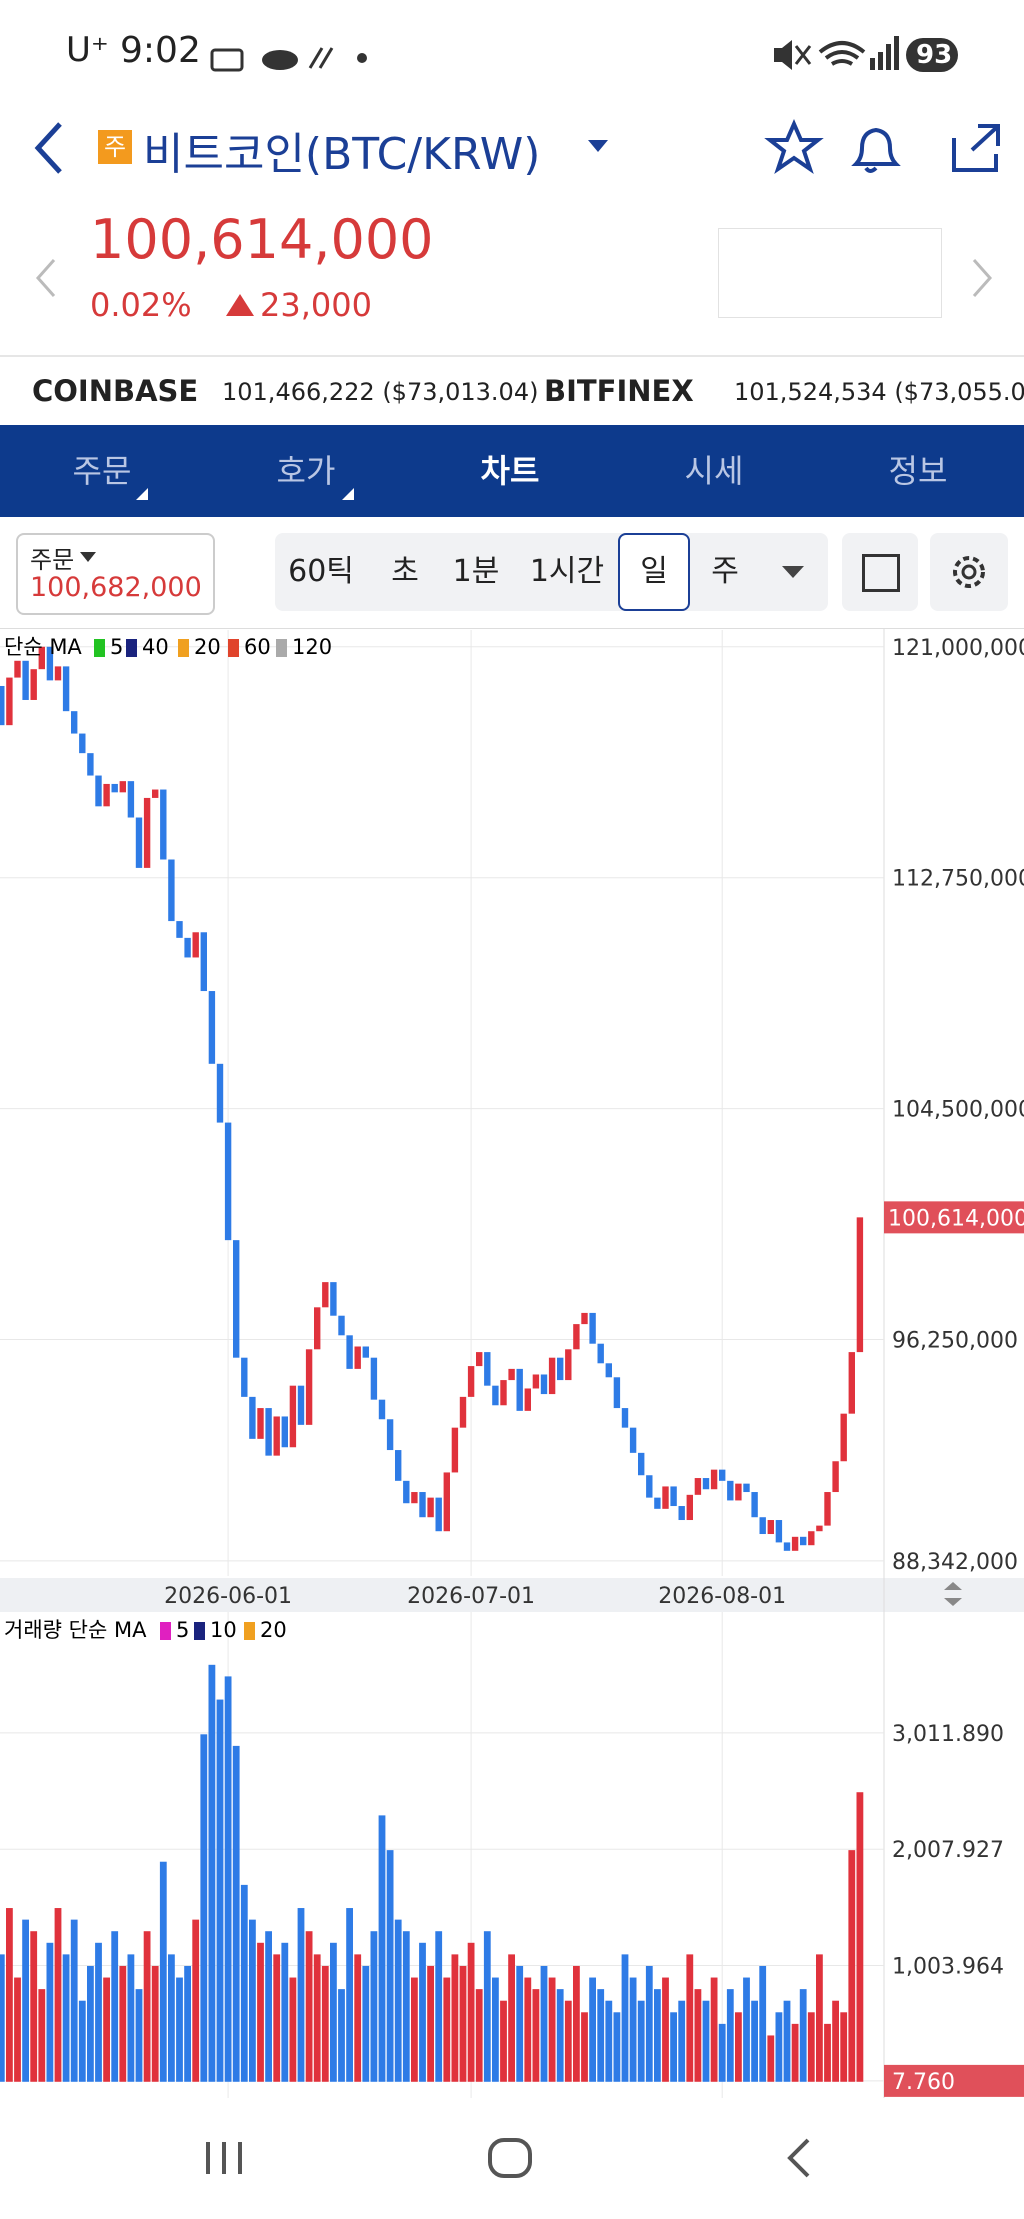 This screenshot has height=2219, width=1024. What do you see at coordinates (512, 1595) in the screenshot?
I see `date-axis-strip` at bounding box center [512, 1595].